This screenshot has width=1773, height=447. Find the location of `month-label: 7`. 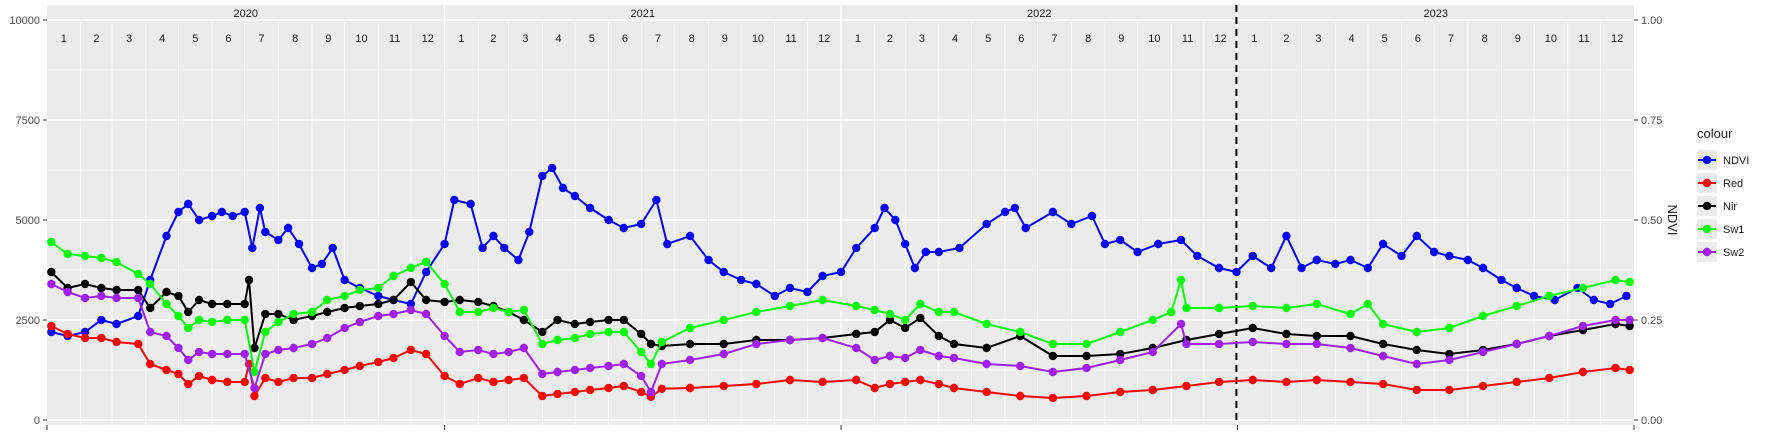

month-label: 7 is located at coordinates (658, 39).